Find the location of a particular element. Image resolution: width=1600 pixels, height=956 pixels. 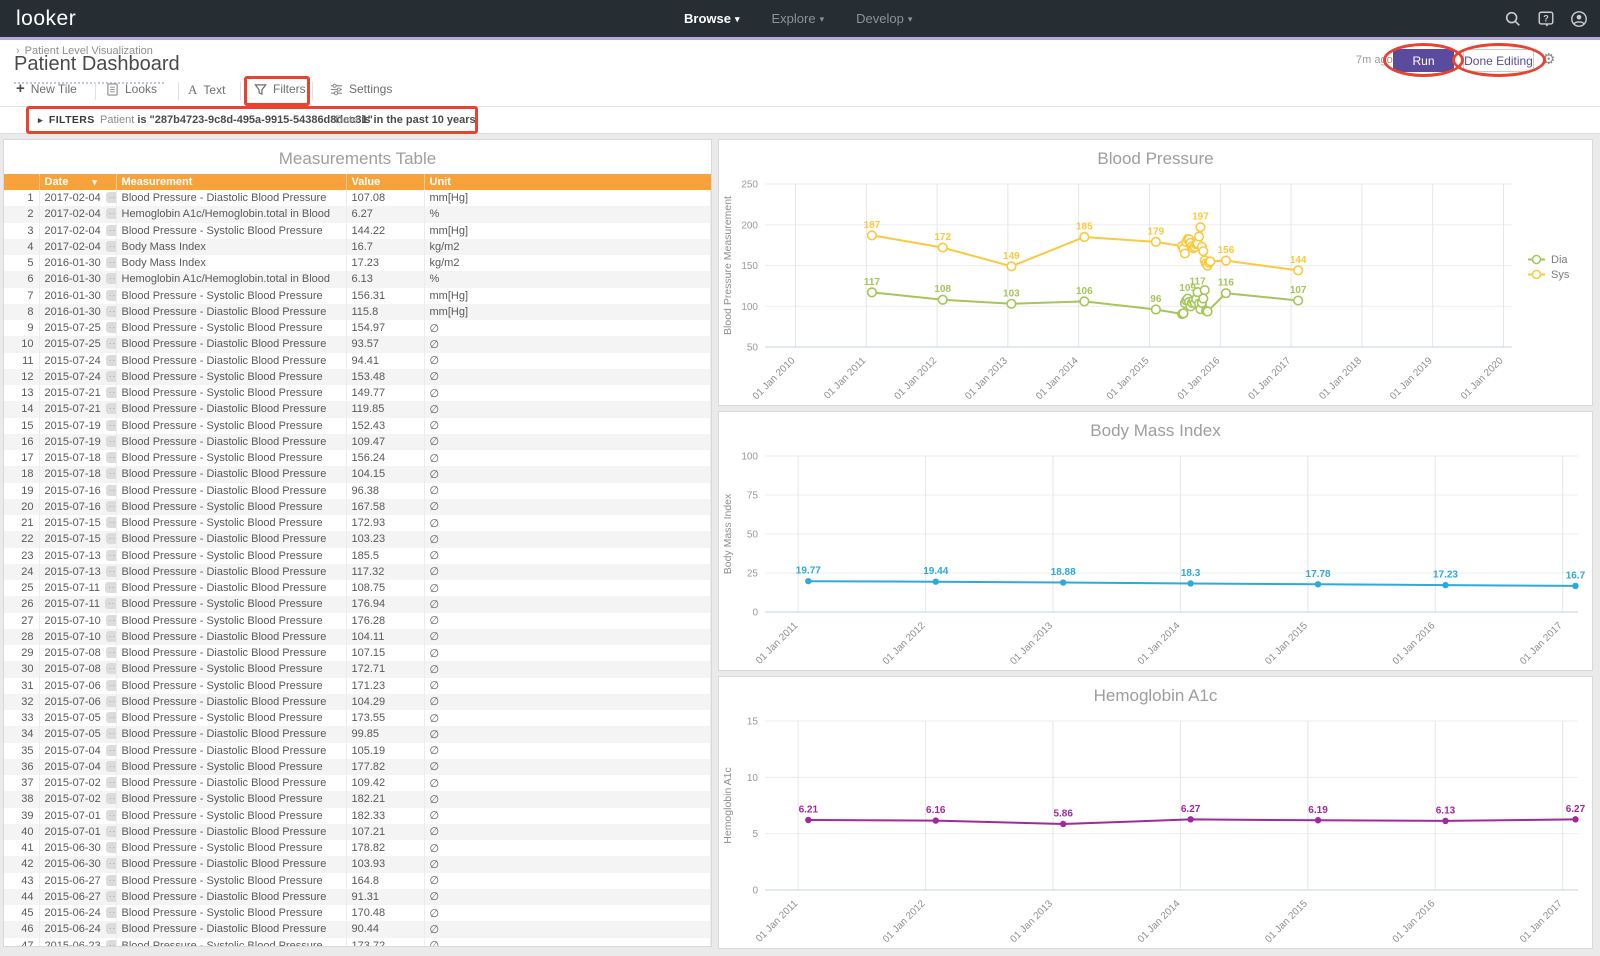

gear-icon: ⚙ is located at coordinates (1549, 59).